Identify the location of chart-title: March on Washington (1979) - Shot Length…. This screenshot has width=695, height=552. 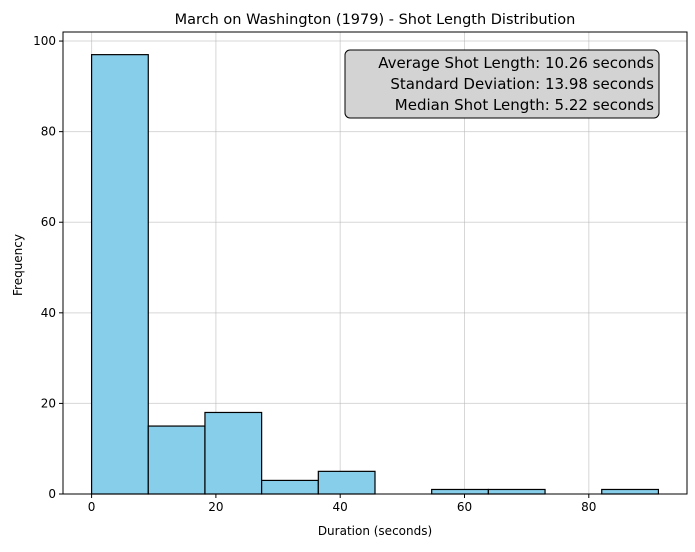
(375, 20).